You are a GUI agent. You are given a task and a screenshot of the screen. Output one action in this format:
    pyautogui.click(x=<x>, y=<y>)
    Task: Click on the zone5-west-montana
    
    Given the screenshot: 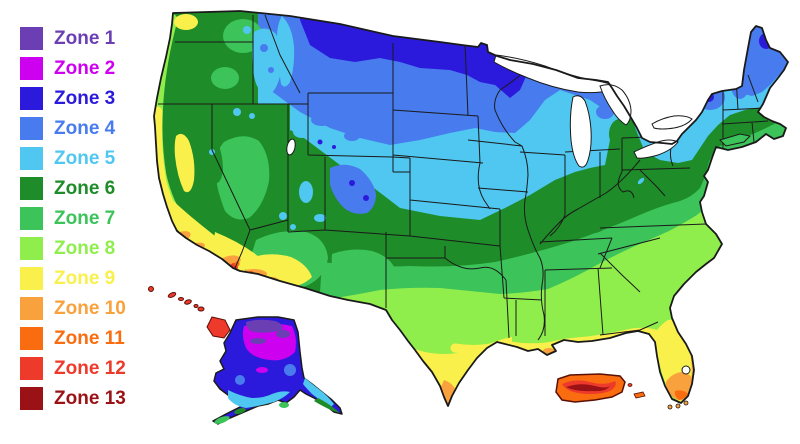 What is the action you would take?
    pyautogui.click(x=286, y=51)
    